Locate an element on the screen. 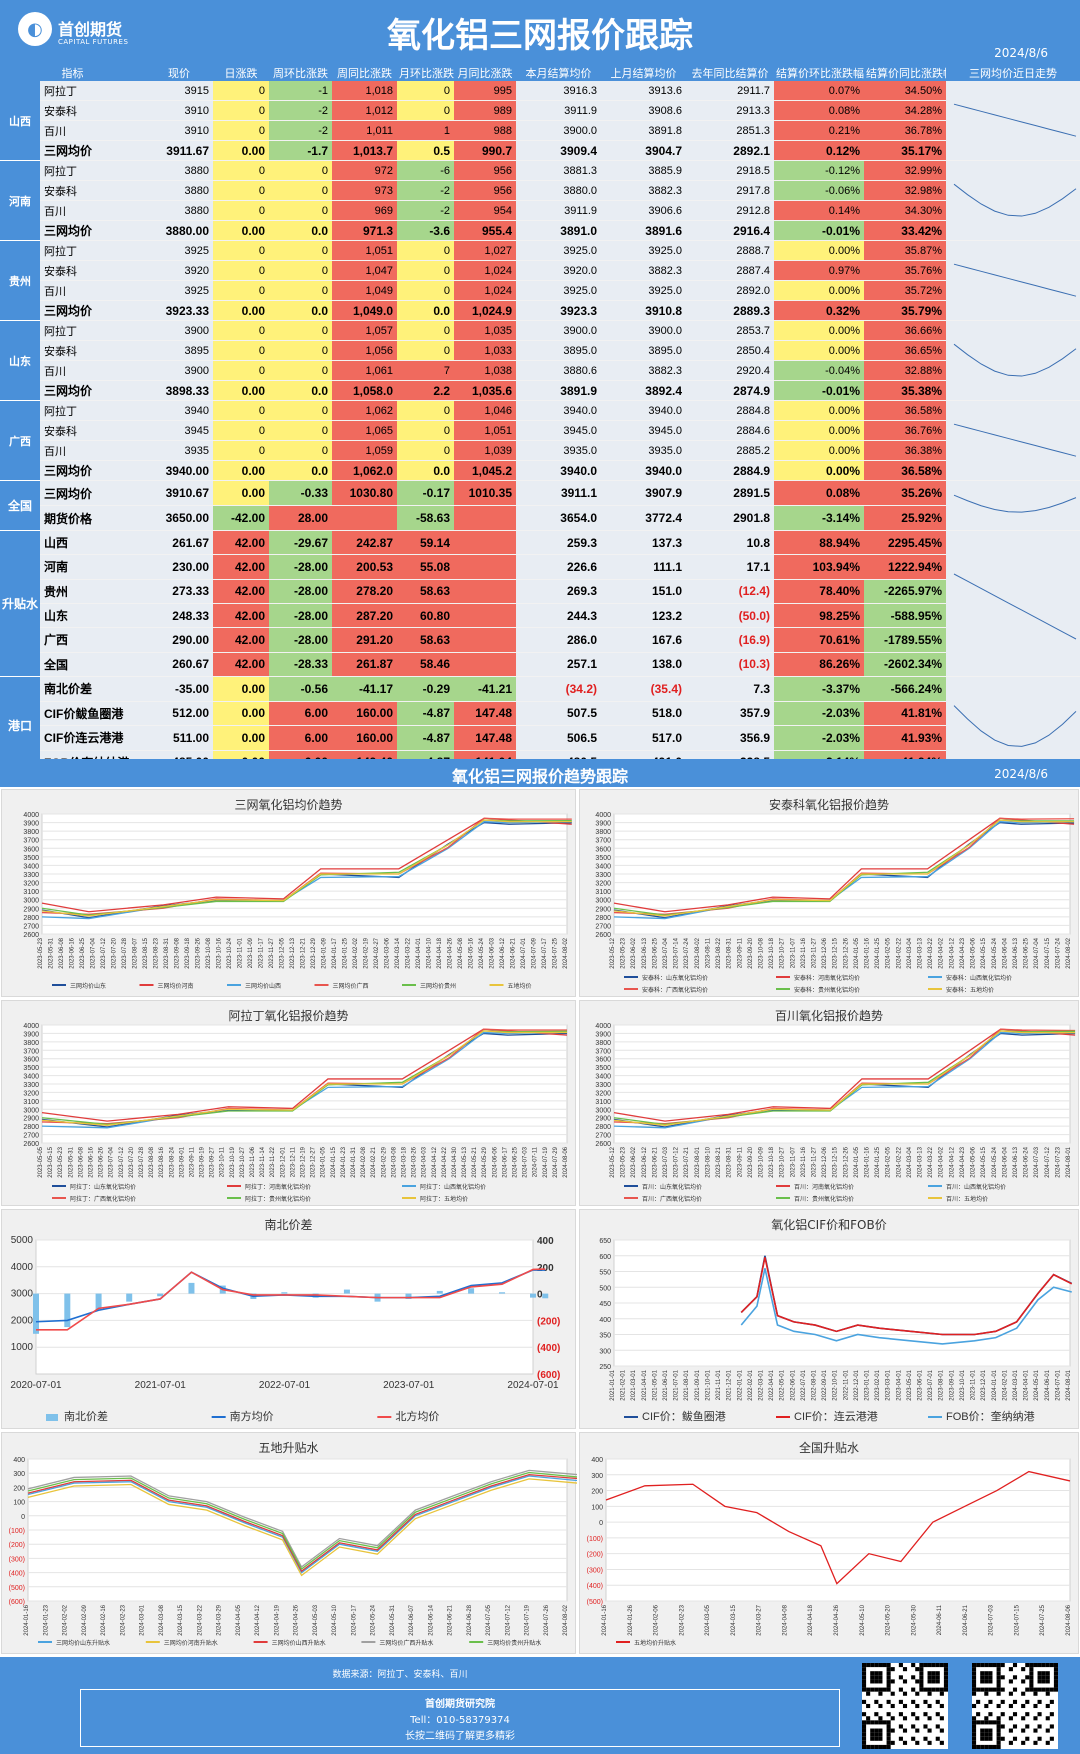  x-tick-label: 2023-09-27 is located at coordinates (213, 1161).